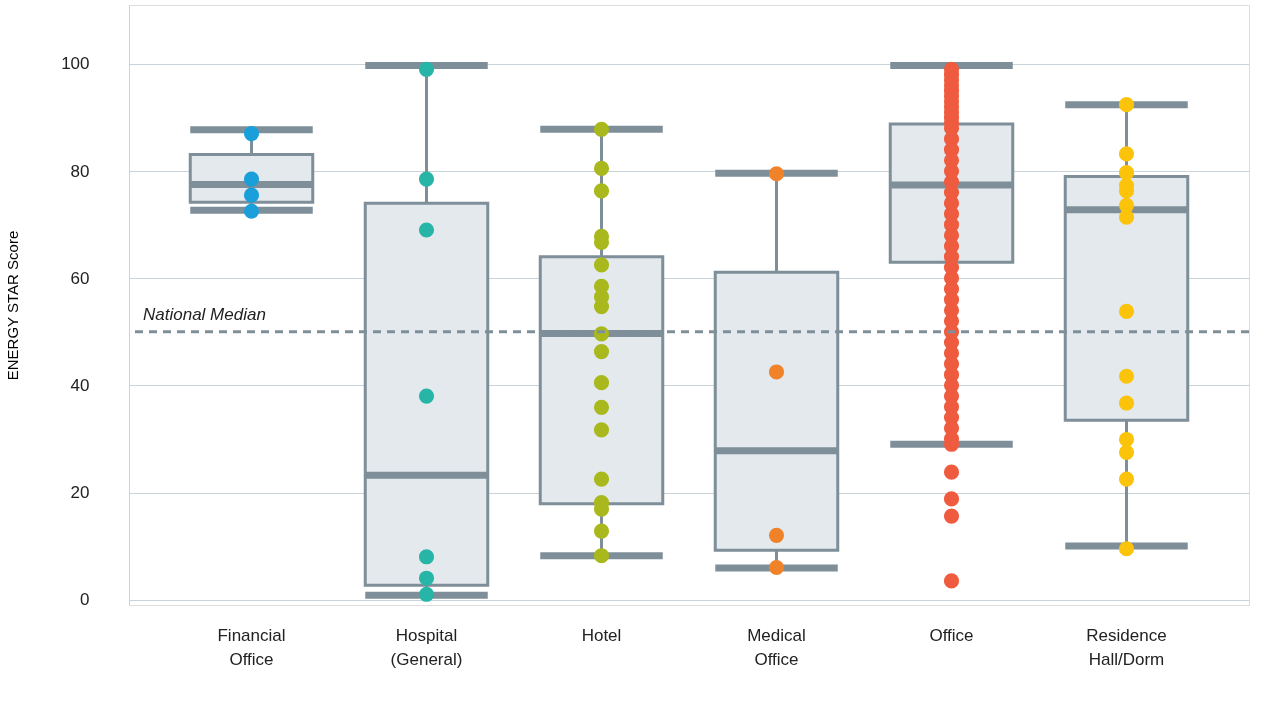  I want to click on x-tick-label: Residence Hall/Dorm, so click(1126, 647).